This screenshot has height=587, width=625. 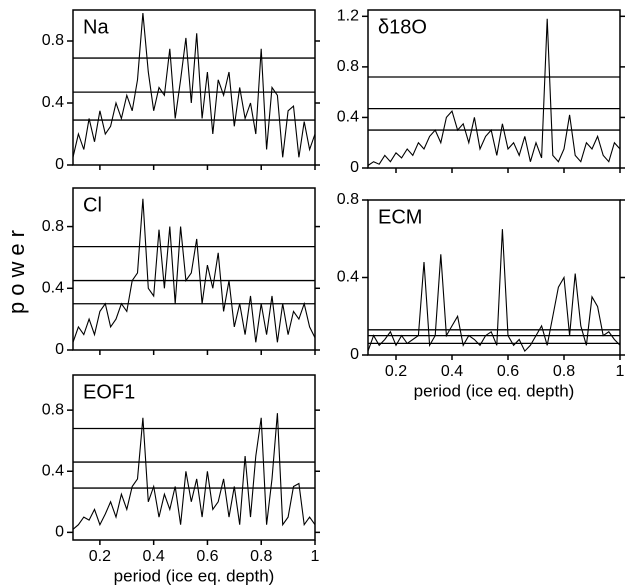 I want to click on y-tick-label: 1.2, so click(x=348, y=16).